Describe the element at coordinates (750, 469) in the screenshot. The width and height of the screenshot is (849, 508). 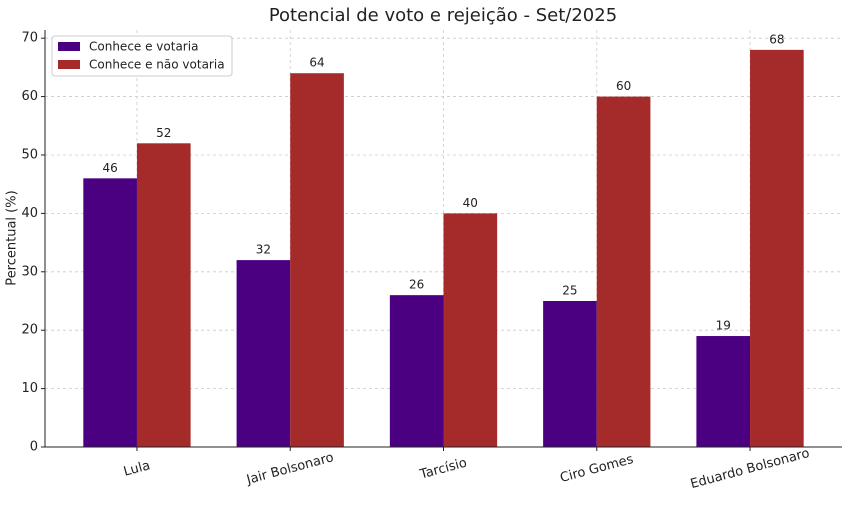
I see `x-tick-label: Eduardo Bolsonaro` at that location.